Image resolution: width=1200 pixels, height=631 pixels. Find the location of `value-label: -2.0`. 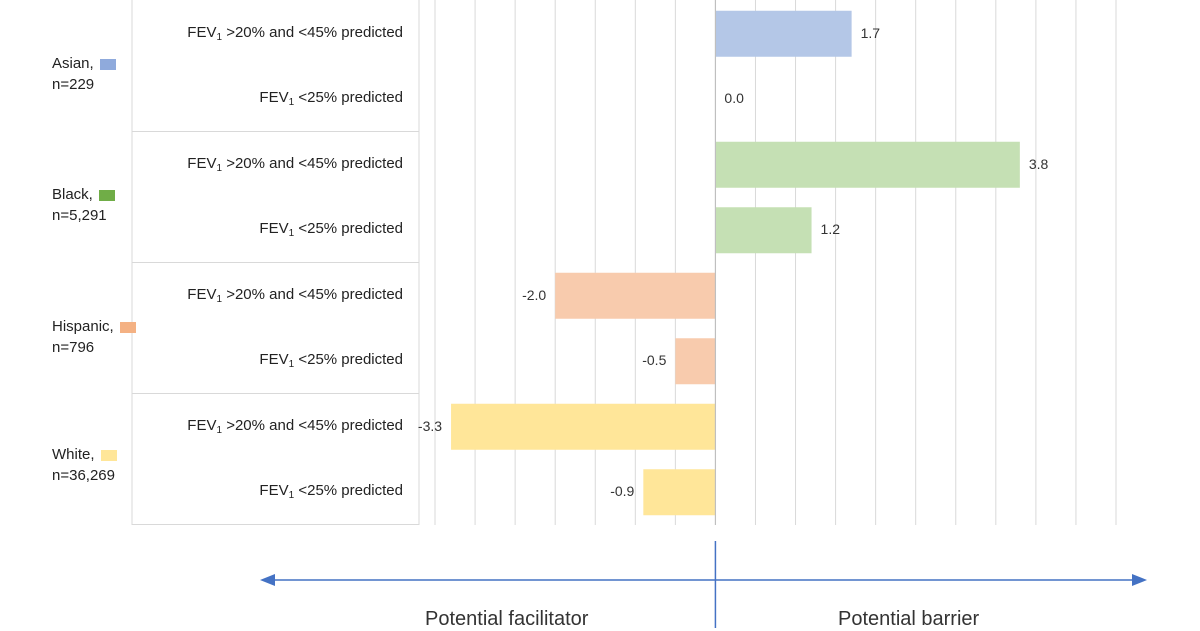

value-label: -2.0 is located at coordinates (534, 294).